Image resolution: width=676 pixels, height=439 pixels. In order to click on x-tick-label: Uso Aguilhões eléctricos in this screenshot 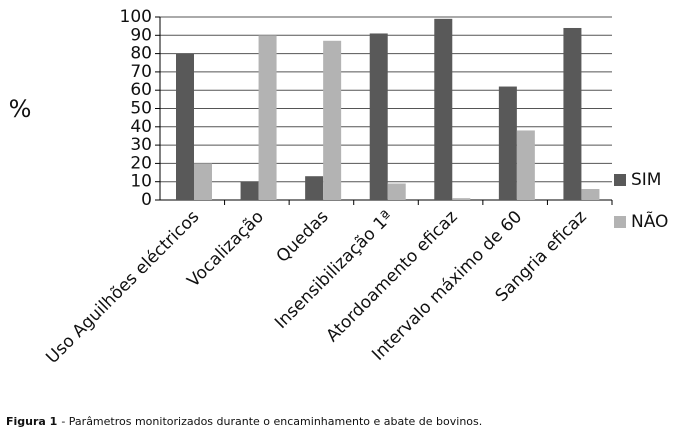, I will do `click(122, 287)`.